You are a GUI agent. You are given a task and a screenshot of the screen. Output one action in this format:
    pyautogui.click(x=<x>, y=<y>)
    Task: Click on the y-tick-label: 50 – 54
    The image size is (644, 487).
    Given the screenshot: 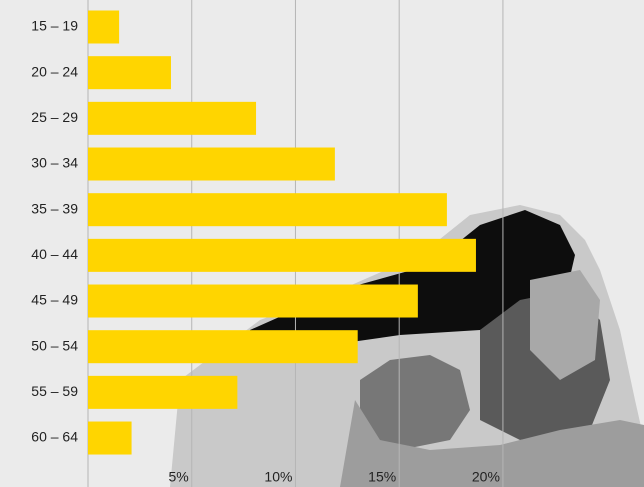 What is the action you would take?
    pyautogui.click(x=54, y=345)
    